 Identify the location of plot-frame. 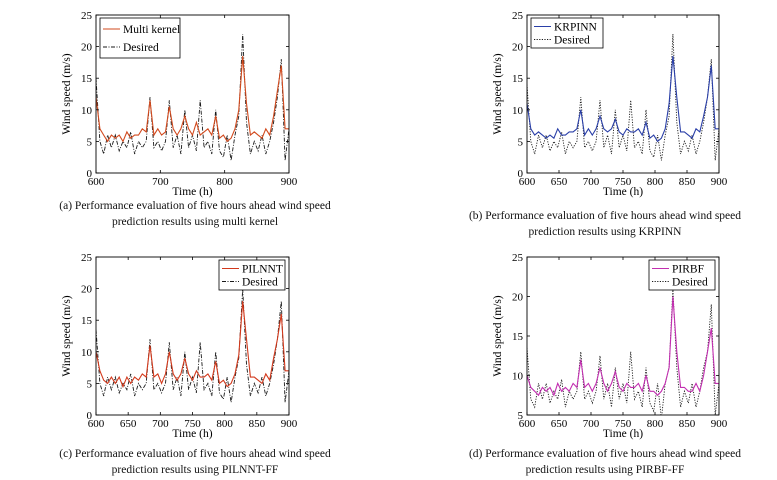
(192, 94).